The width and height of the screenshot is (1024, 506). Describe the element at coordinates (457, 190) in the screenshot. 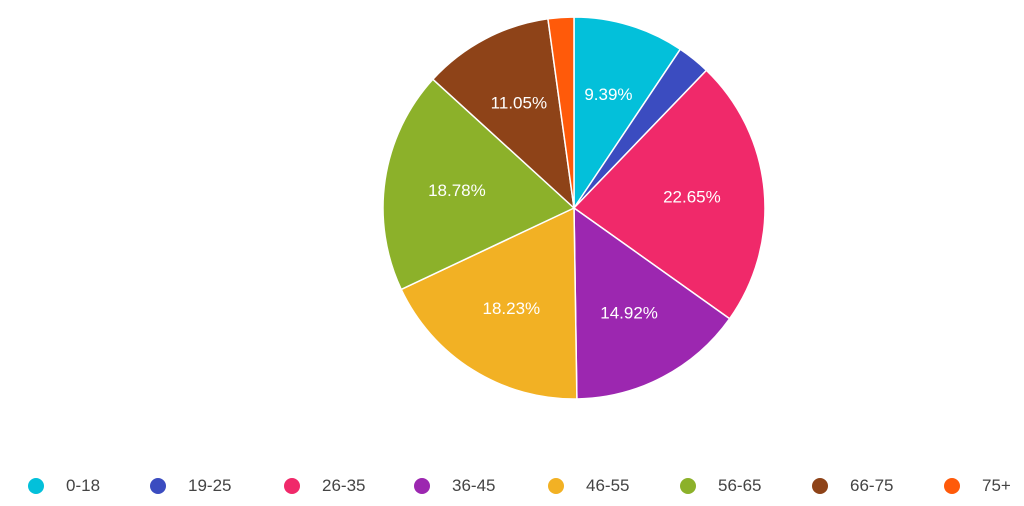

I see `slice-label-56-65: 18.78%` at that location.